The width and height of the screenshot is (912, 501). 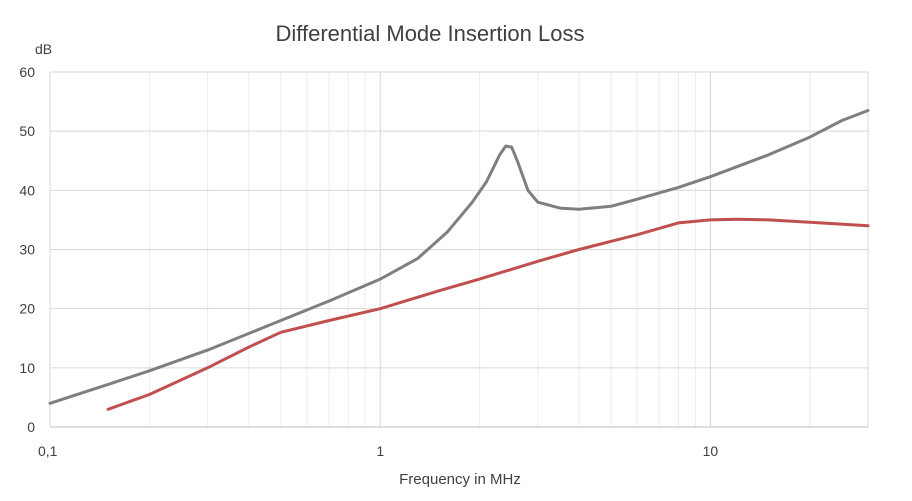 What do you see at coordinates (27, 131) in the screenshot?
I see `y-tick-label: 50` at bounding box center [27, 131].